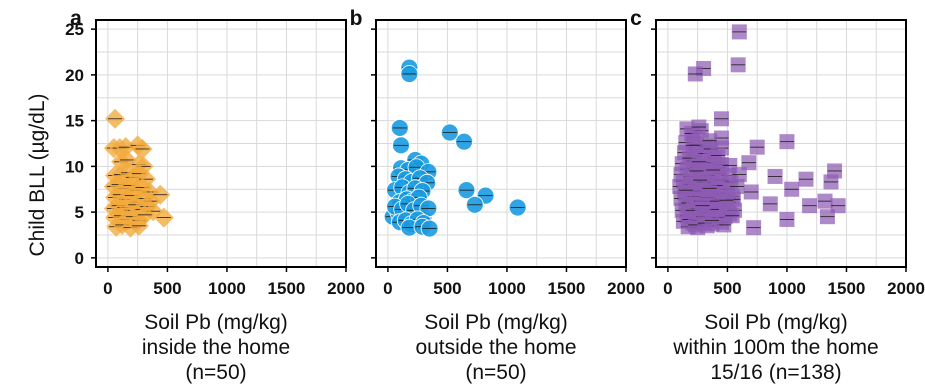 This screenshot has height=389, width=925. What do you see at coordinates (216, 347) in the screenshot?
I see `x-axis-title-line: inside the home` at bounding box center [216, 347].